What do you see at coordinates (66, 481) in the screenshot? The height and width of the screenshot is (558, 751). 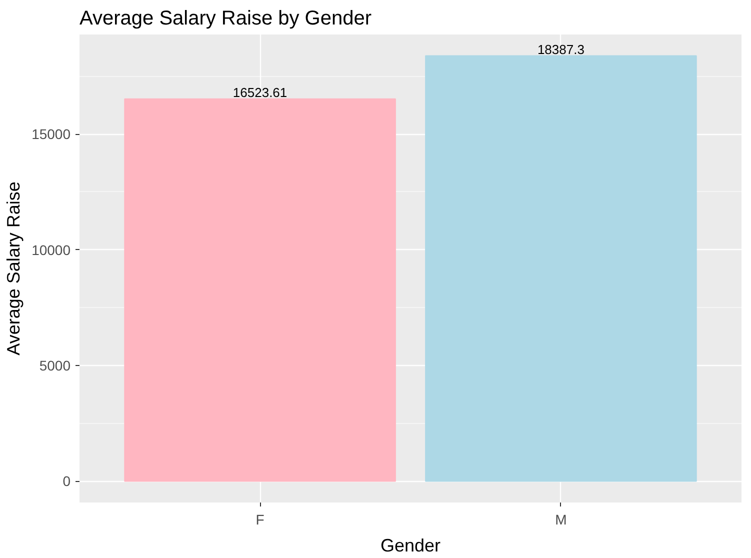 I see `y-tick-label: 0` at bounding box center [66, 481].